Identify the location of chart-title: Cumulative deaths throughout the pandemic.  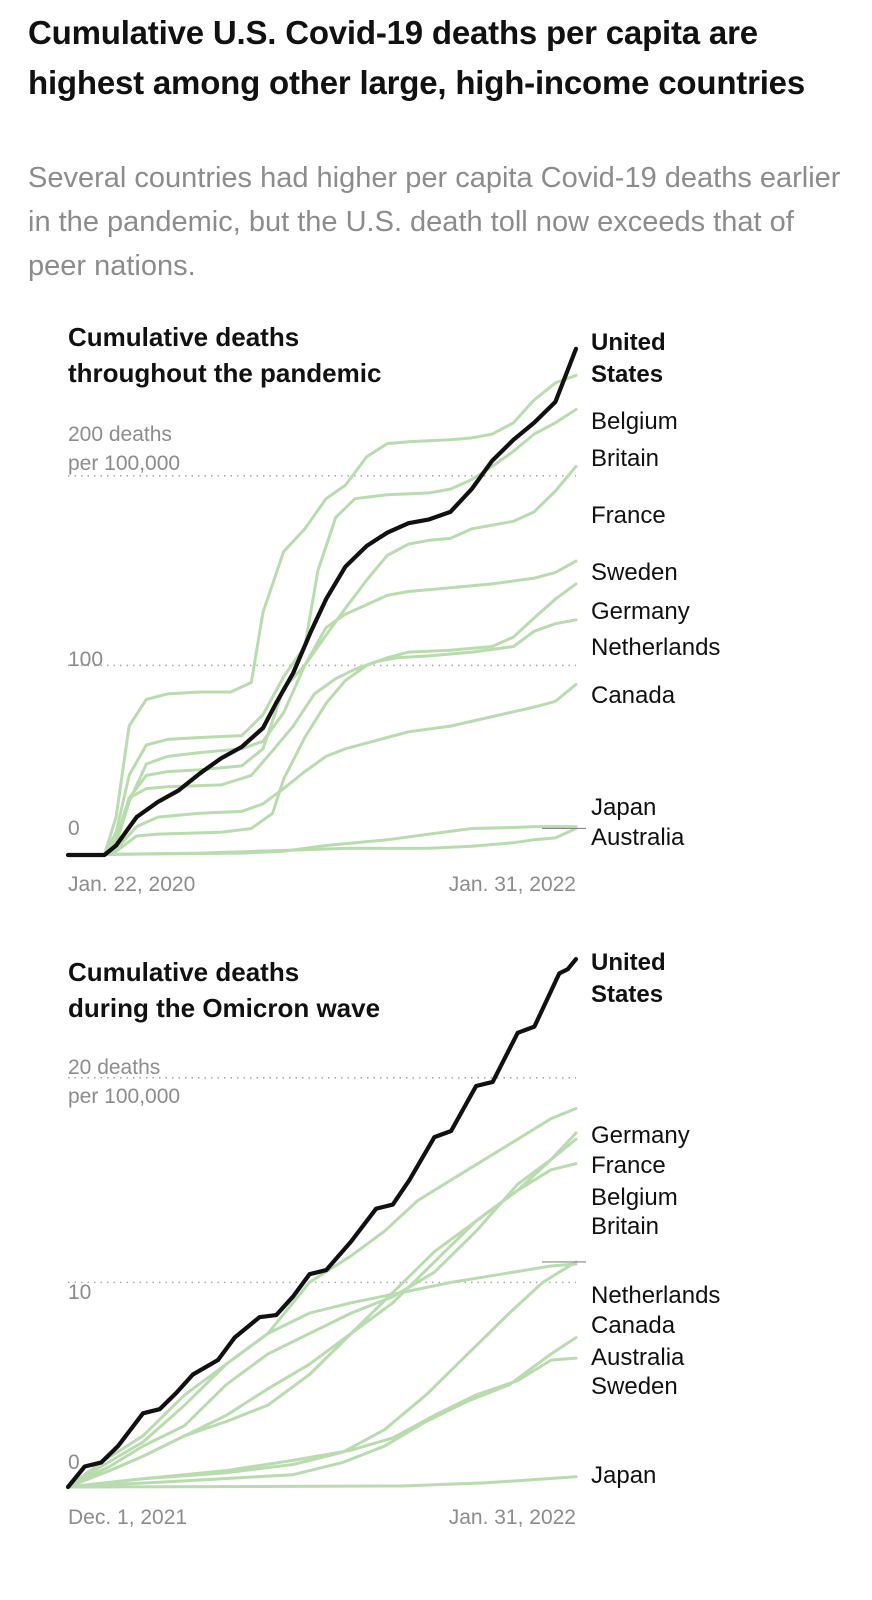
(224, 355).